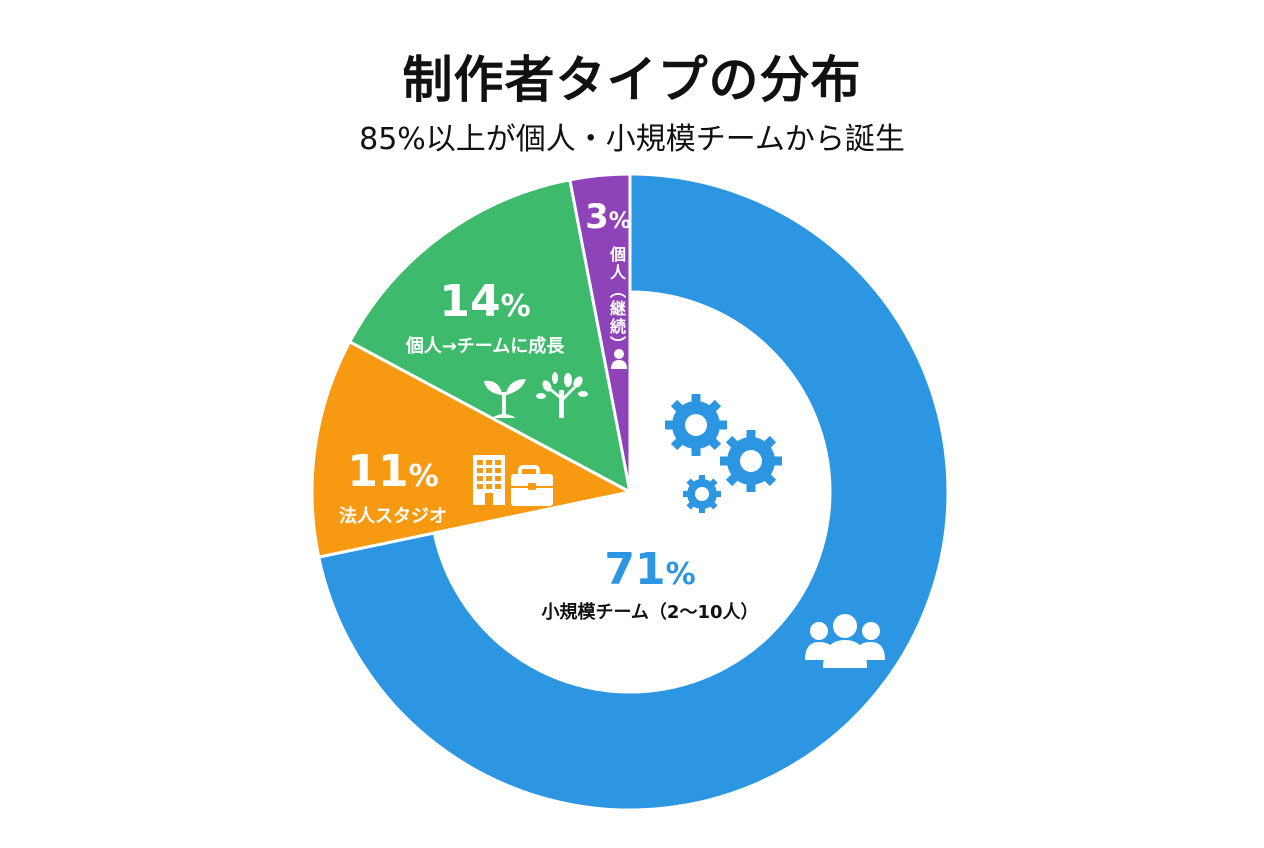 The width and height of the screenshot is (1264, 848). Describe the element at coordinates (616, 300) in the screenshot. I see `label-individual-text: 個人（継続）` at that location.